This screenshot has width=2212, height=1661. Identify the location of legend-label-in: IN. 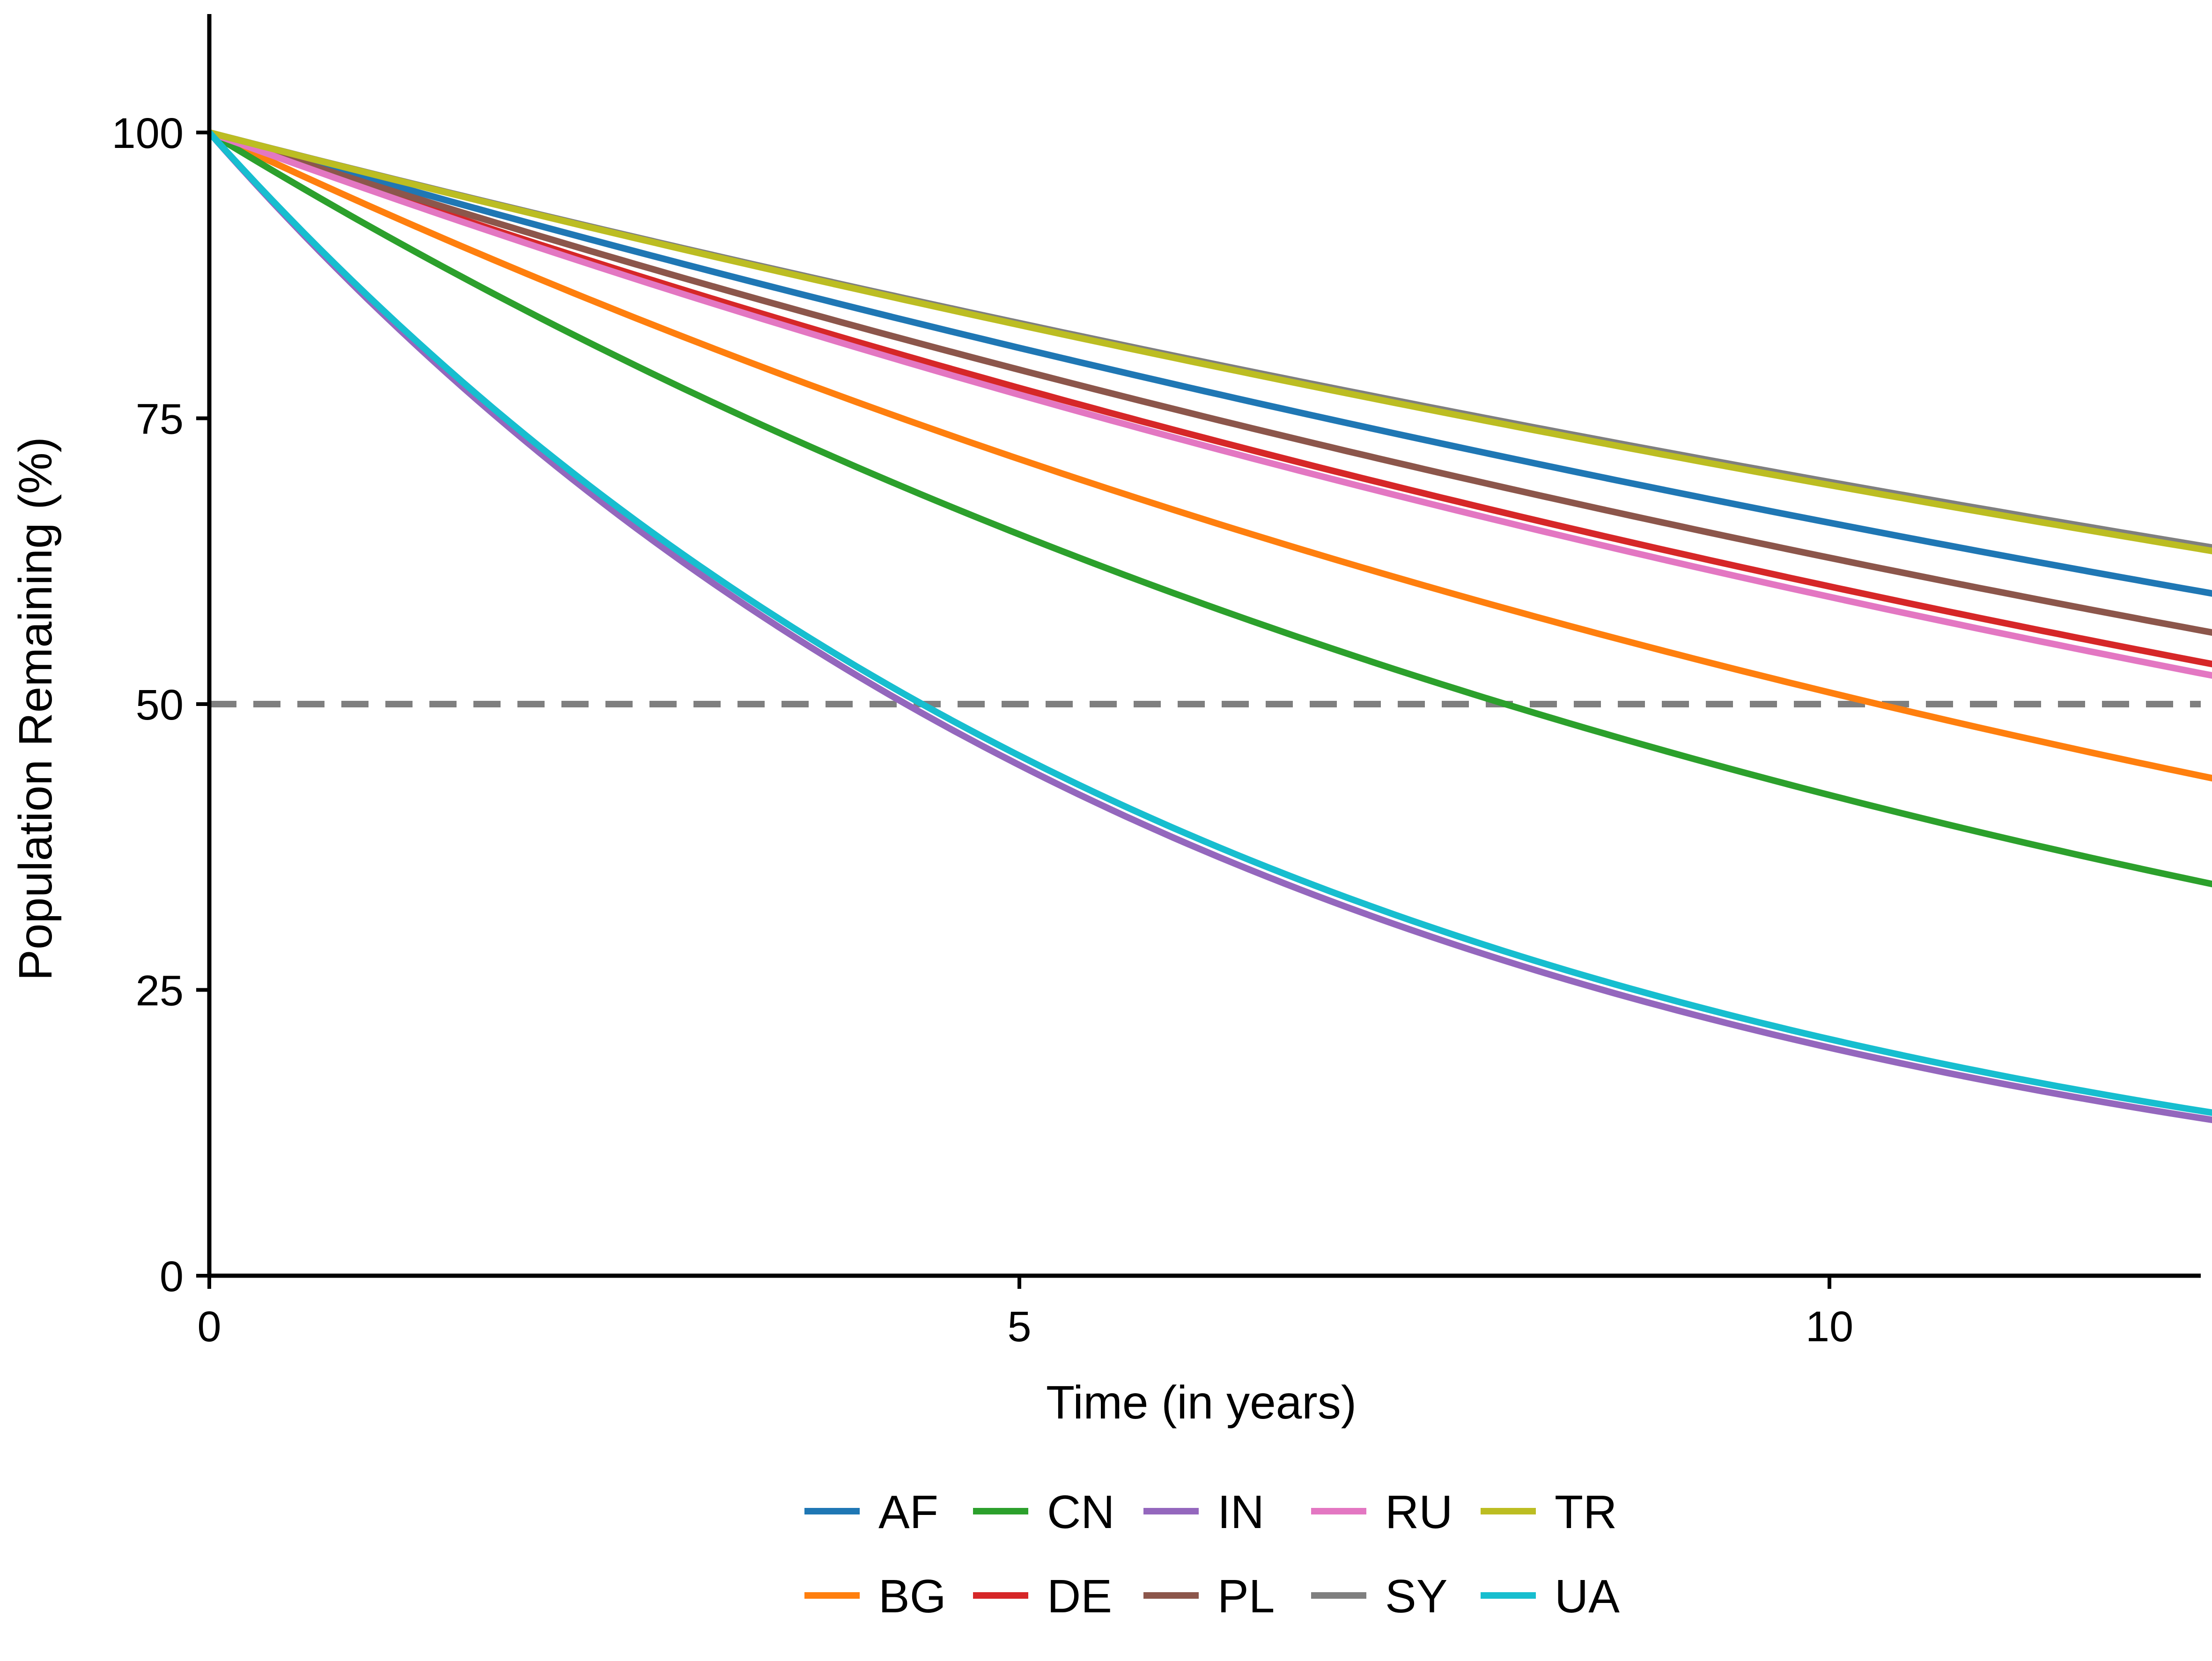
(1241, 1512).